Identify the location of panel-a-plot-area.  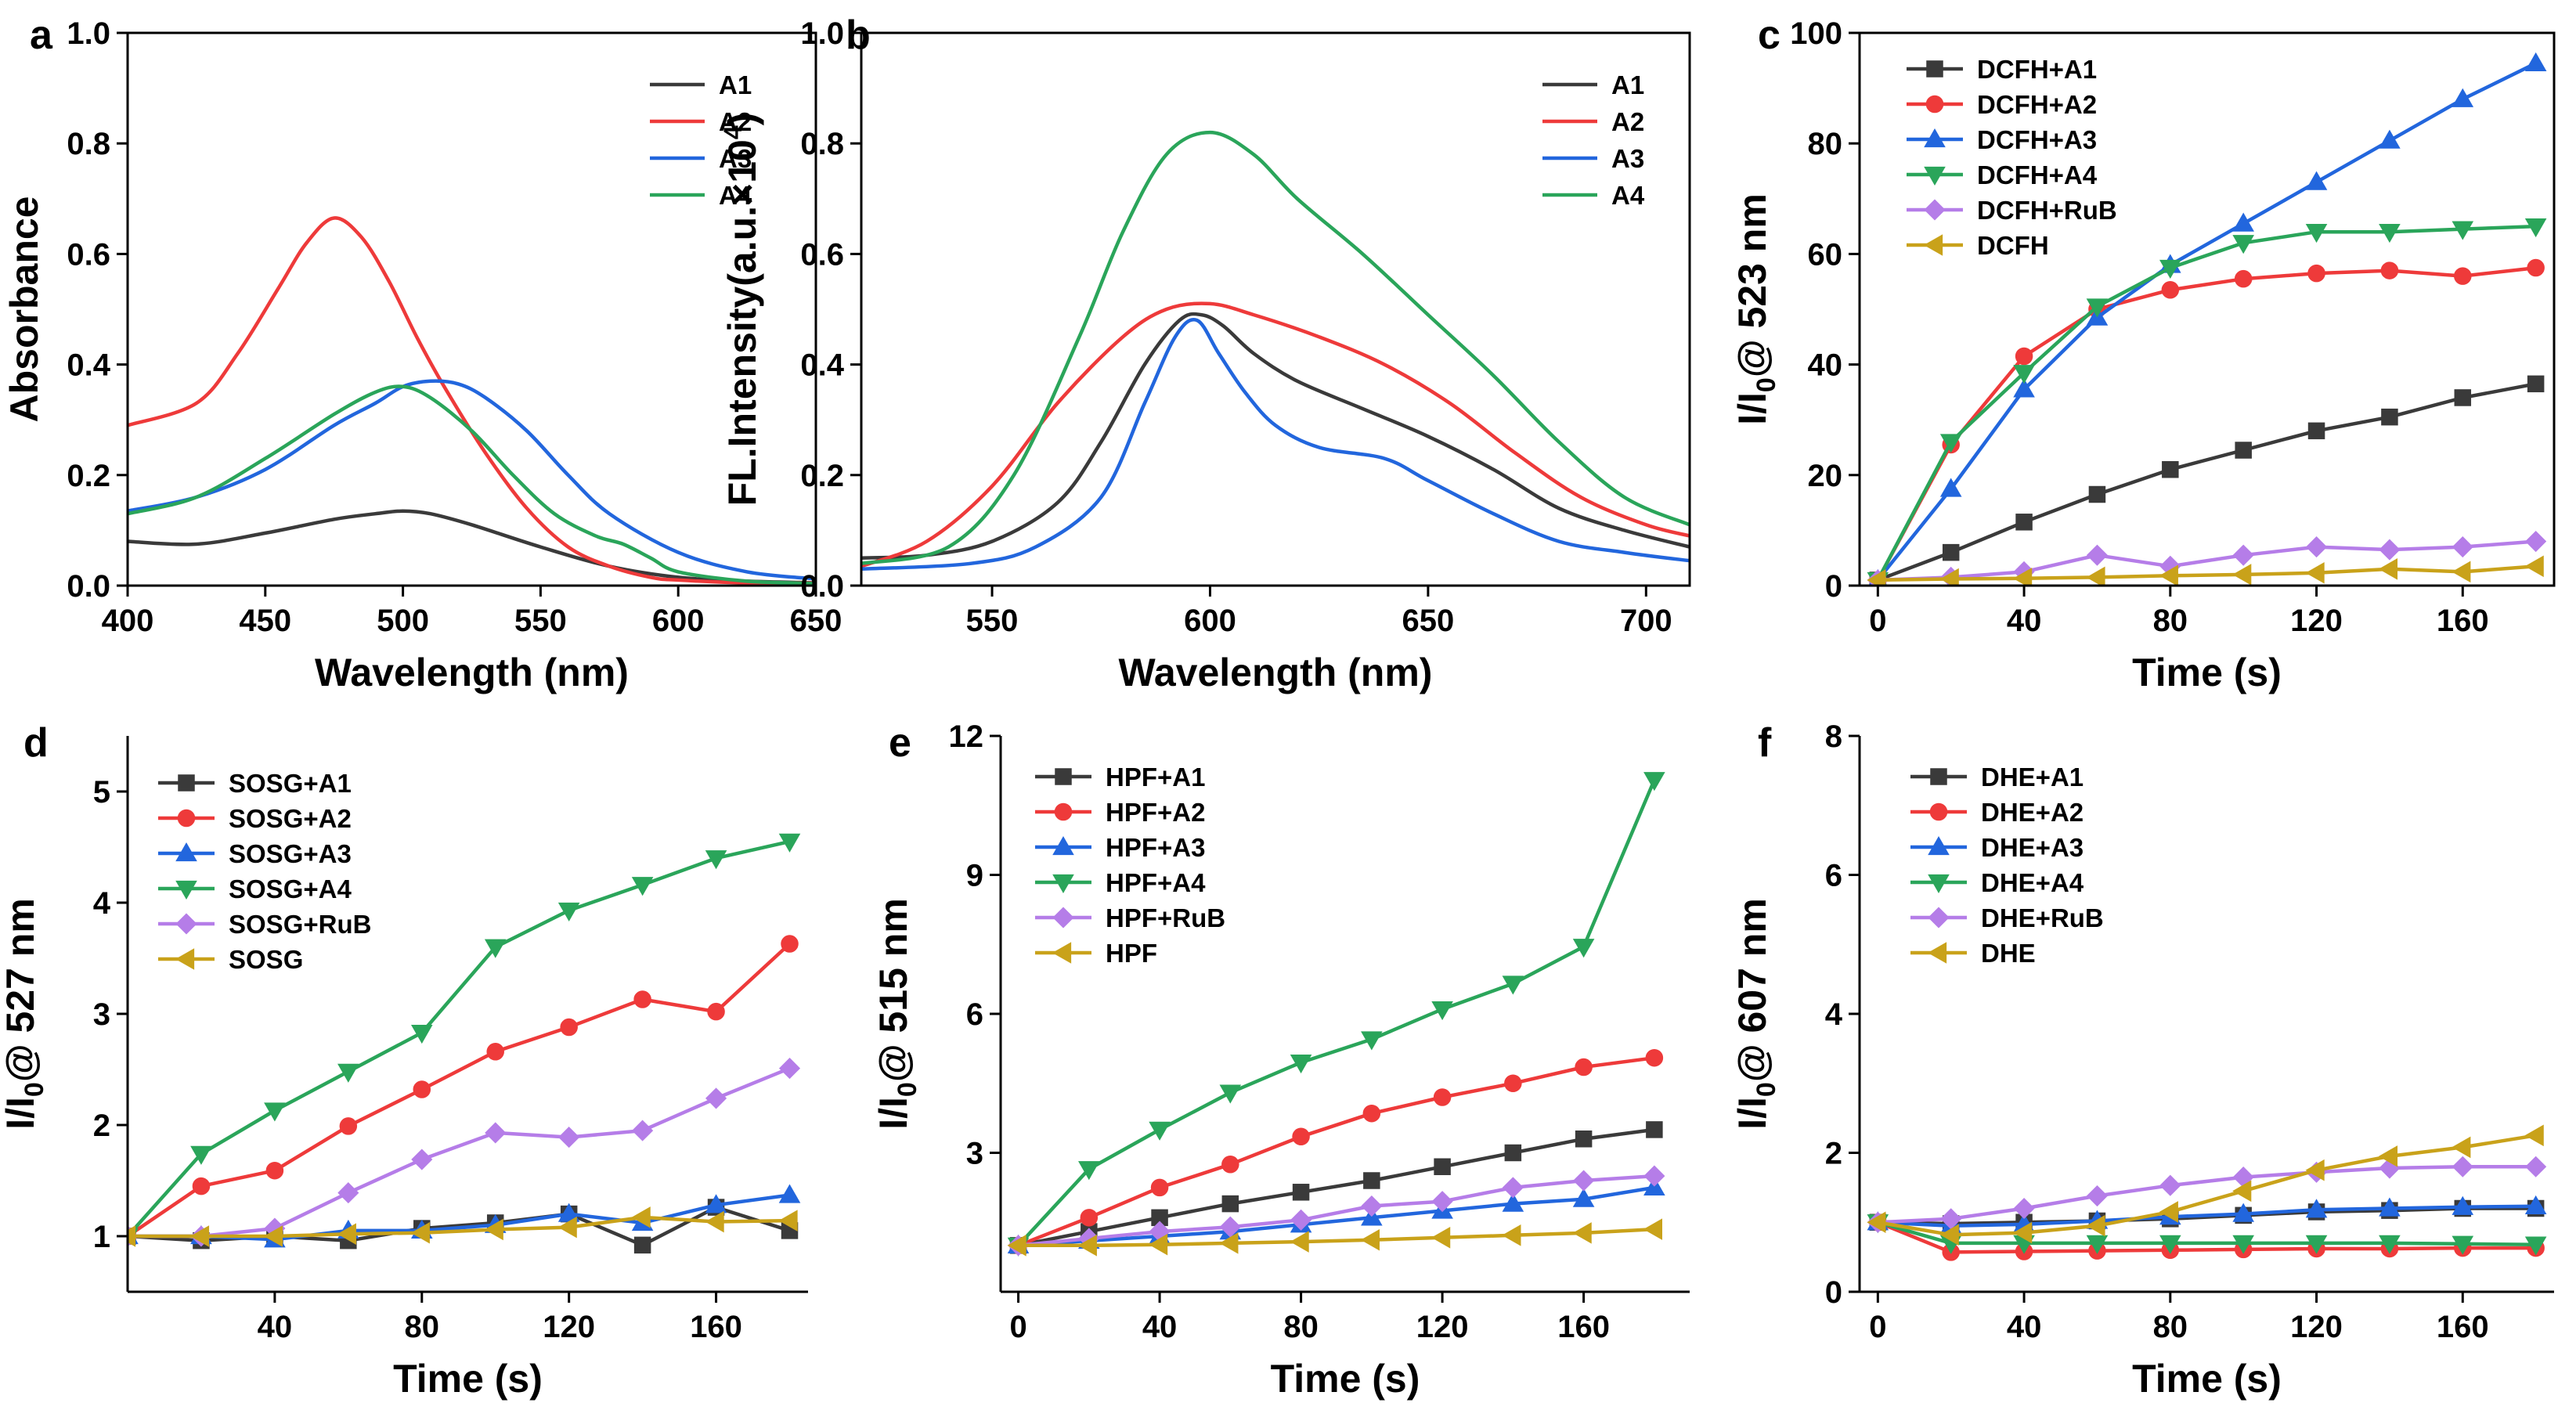
(472, 401).